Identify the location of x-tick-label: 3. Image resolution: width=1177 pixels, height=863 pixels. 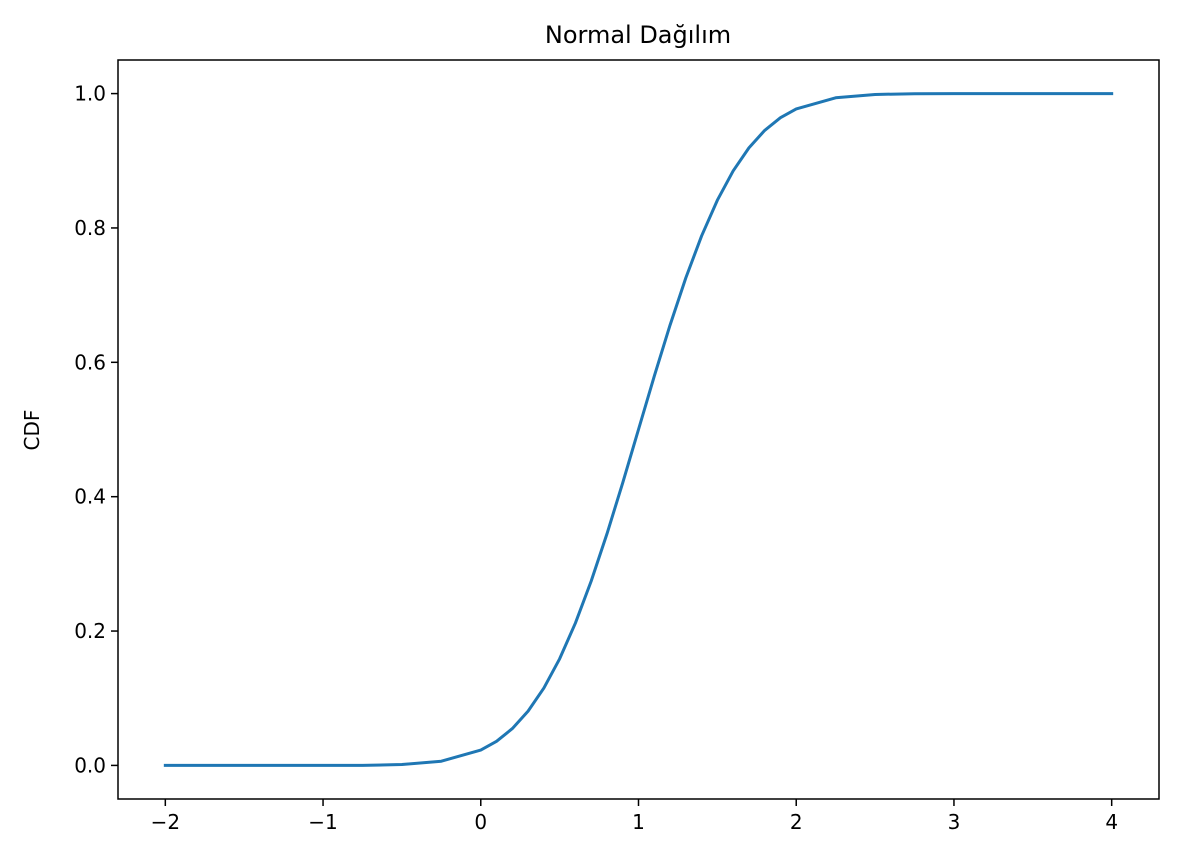
(954, 822).